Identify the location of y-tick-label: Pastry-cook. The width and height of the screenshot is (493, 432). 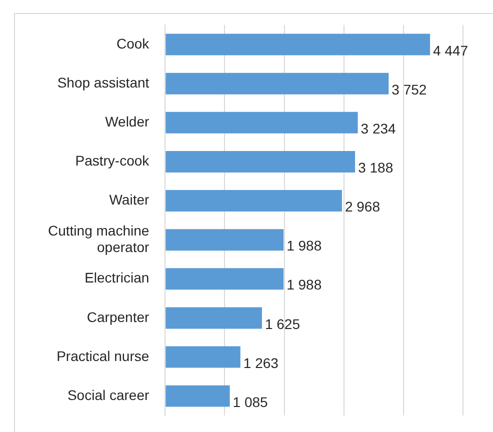
(112, 160).